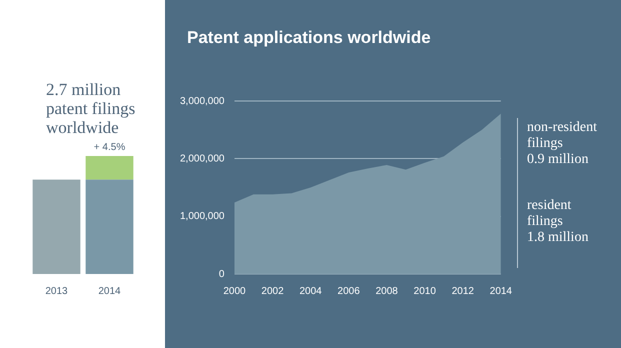 This screenshot has width=621, height=348. What do you see at coordinates (562, 144) in the screenshot?
I see `text: non-resident filings 0.9 million` at bounding box center [562, 144].